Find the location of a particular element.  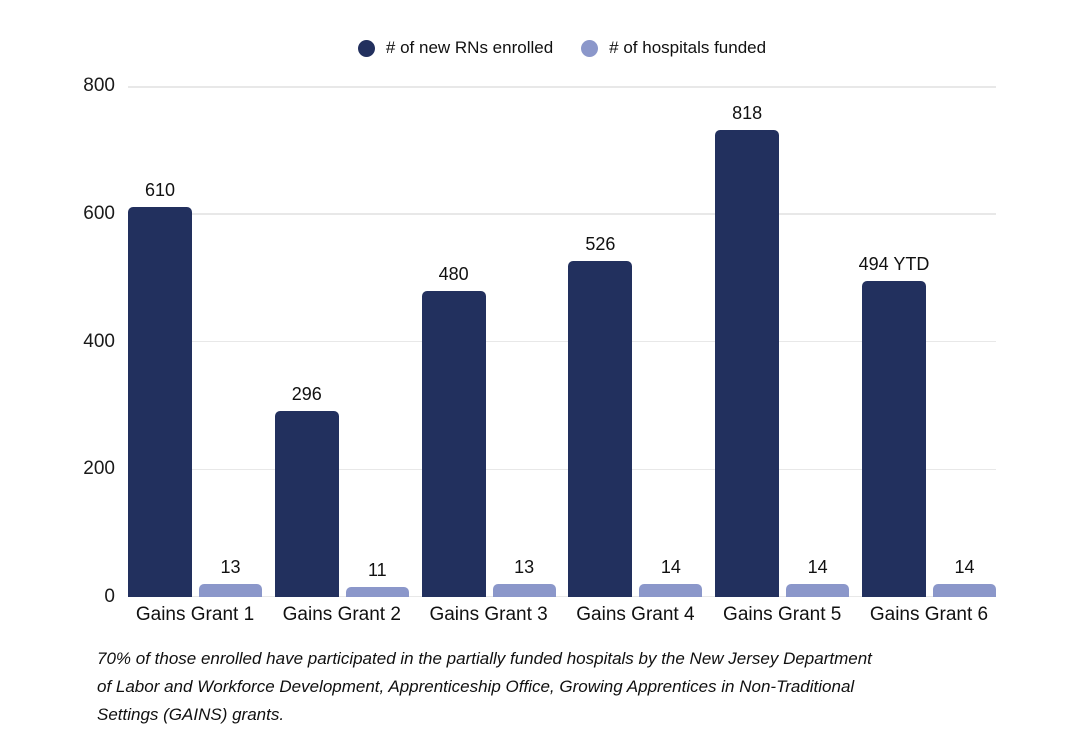

y-tick-label-200: 200 is located at coordinates (99, 469).